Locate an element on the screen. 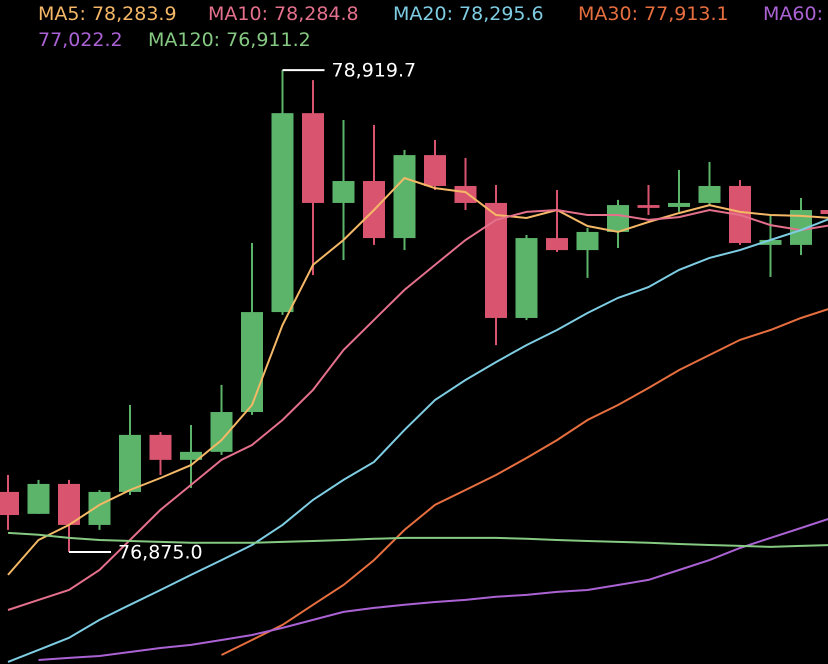 This screenshot has width=828, height=664. legend-value: 78,284.8 is located at coordinates (316, 14).